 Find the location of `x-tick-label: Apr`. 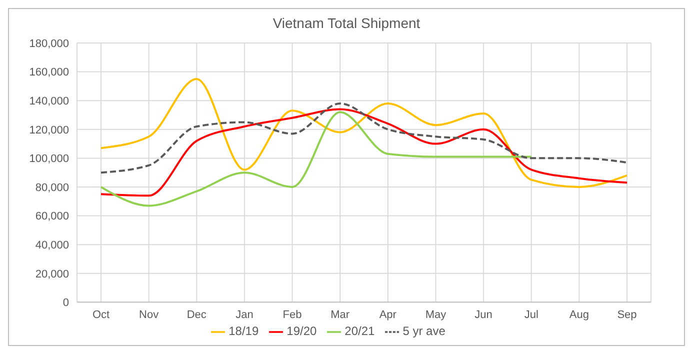

x-tick-label: Apr is located at coordinates (388, 314).